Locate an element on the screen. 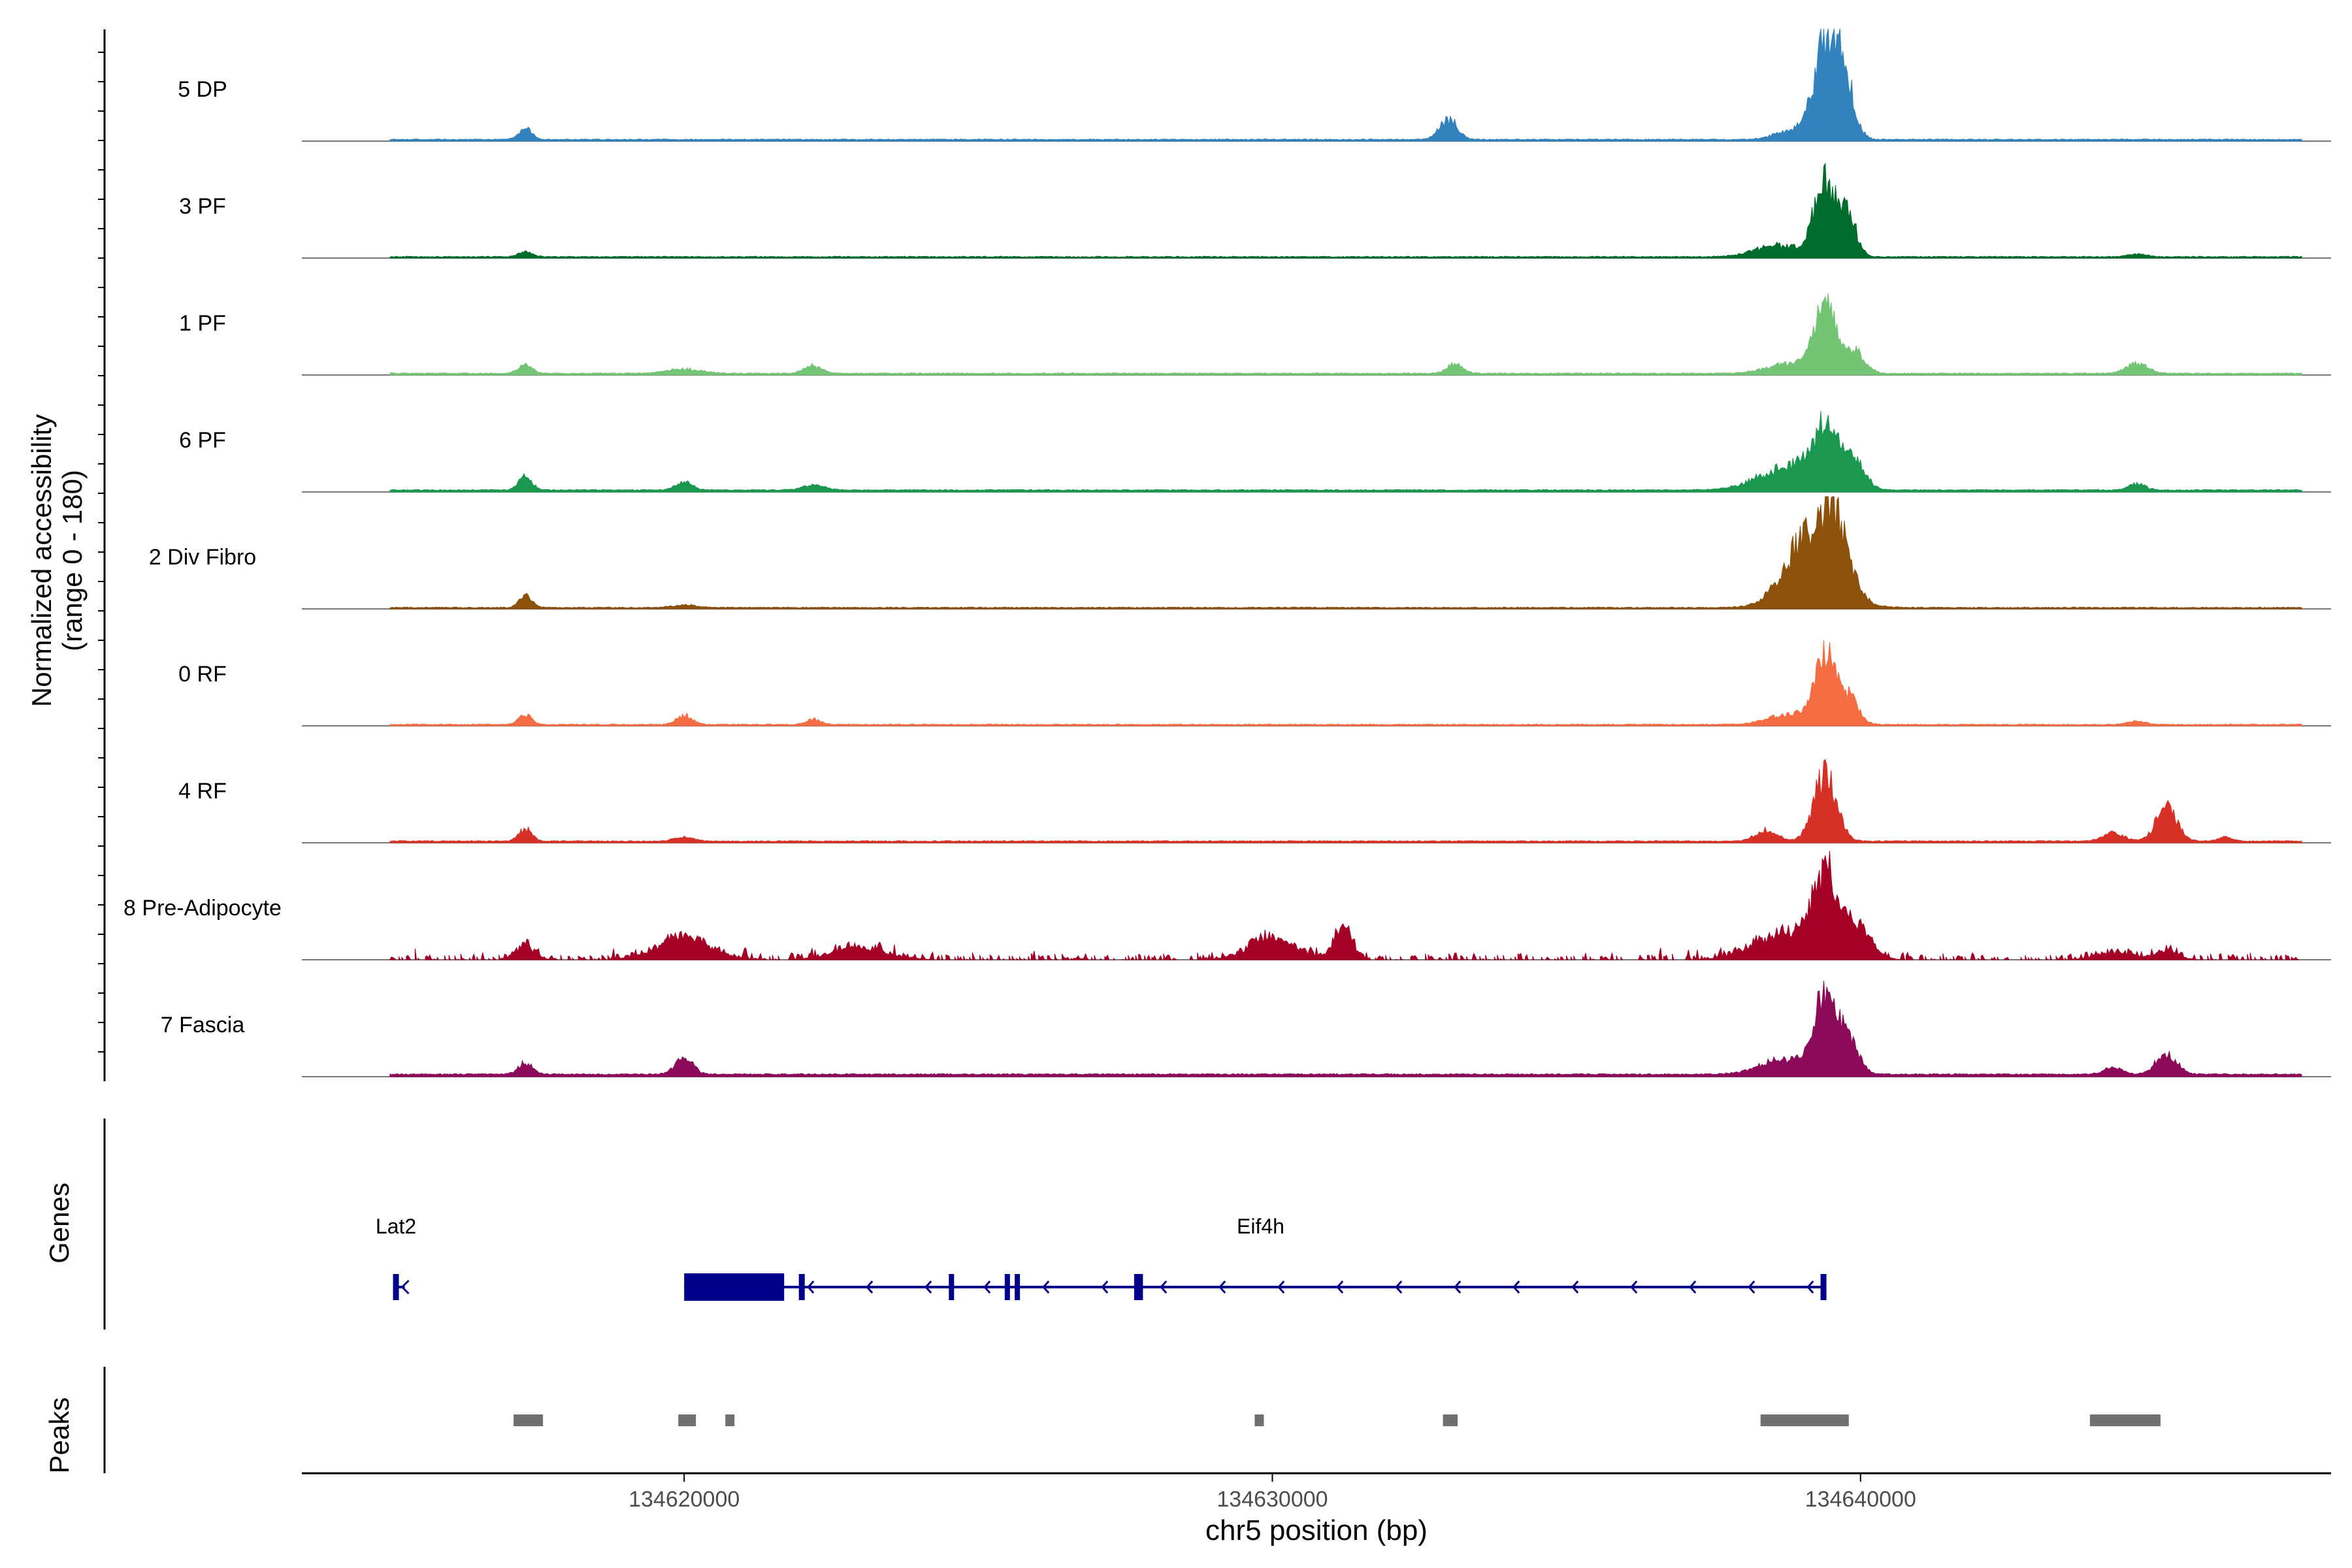 Image resolution: width=2352 pixels, height=1568 pixels. x-tick-label: 134630000 is located at coordinates (1272, 1499).